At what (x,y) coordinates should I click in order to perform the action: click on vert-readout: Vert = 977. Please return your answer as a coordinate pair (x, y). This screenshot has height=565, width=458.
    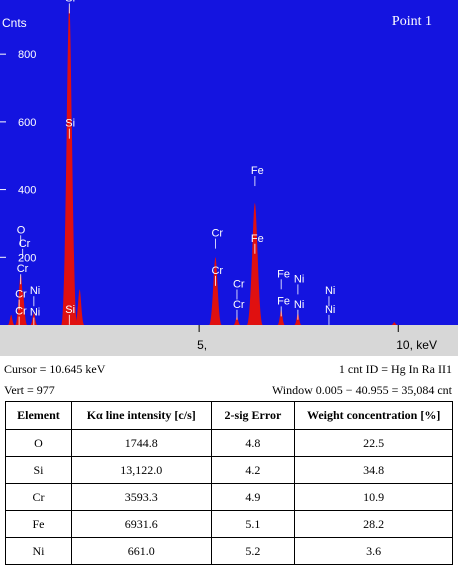
    Looking at the image, I should click on (29, 390).